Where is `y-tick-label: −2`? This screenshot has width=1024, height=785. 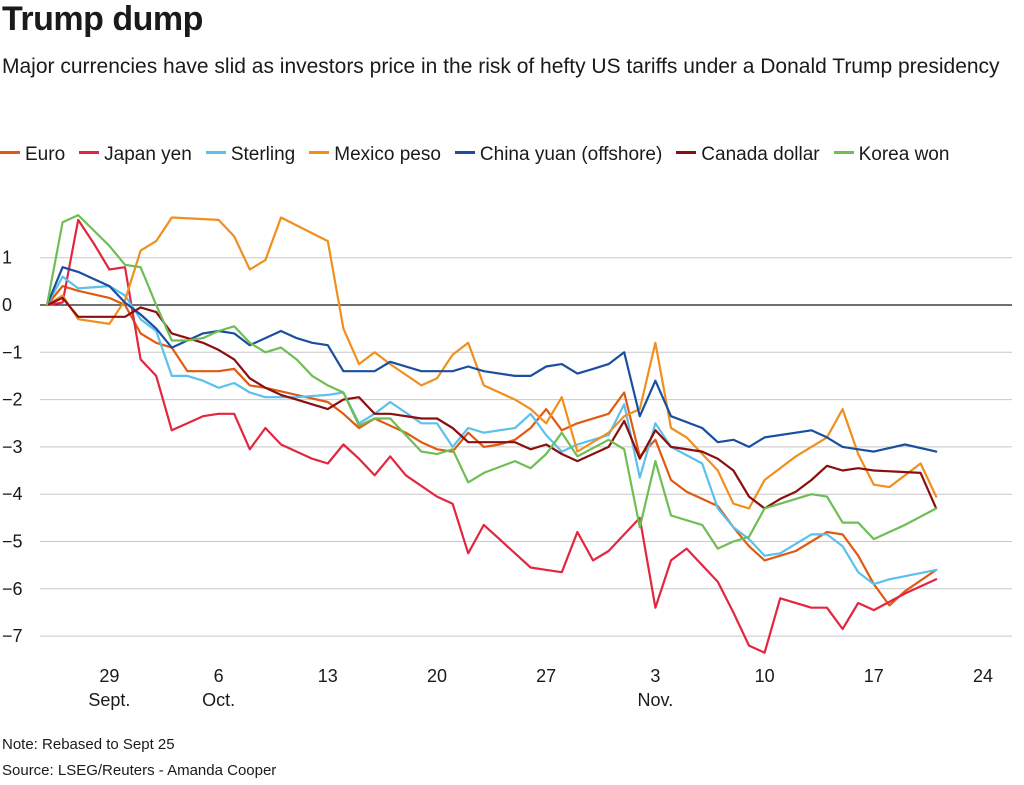
y-tick-label: −2 is located at coordinates (12, 400).